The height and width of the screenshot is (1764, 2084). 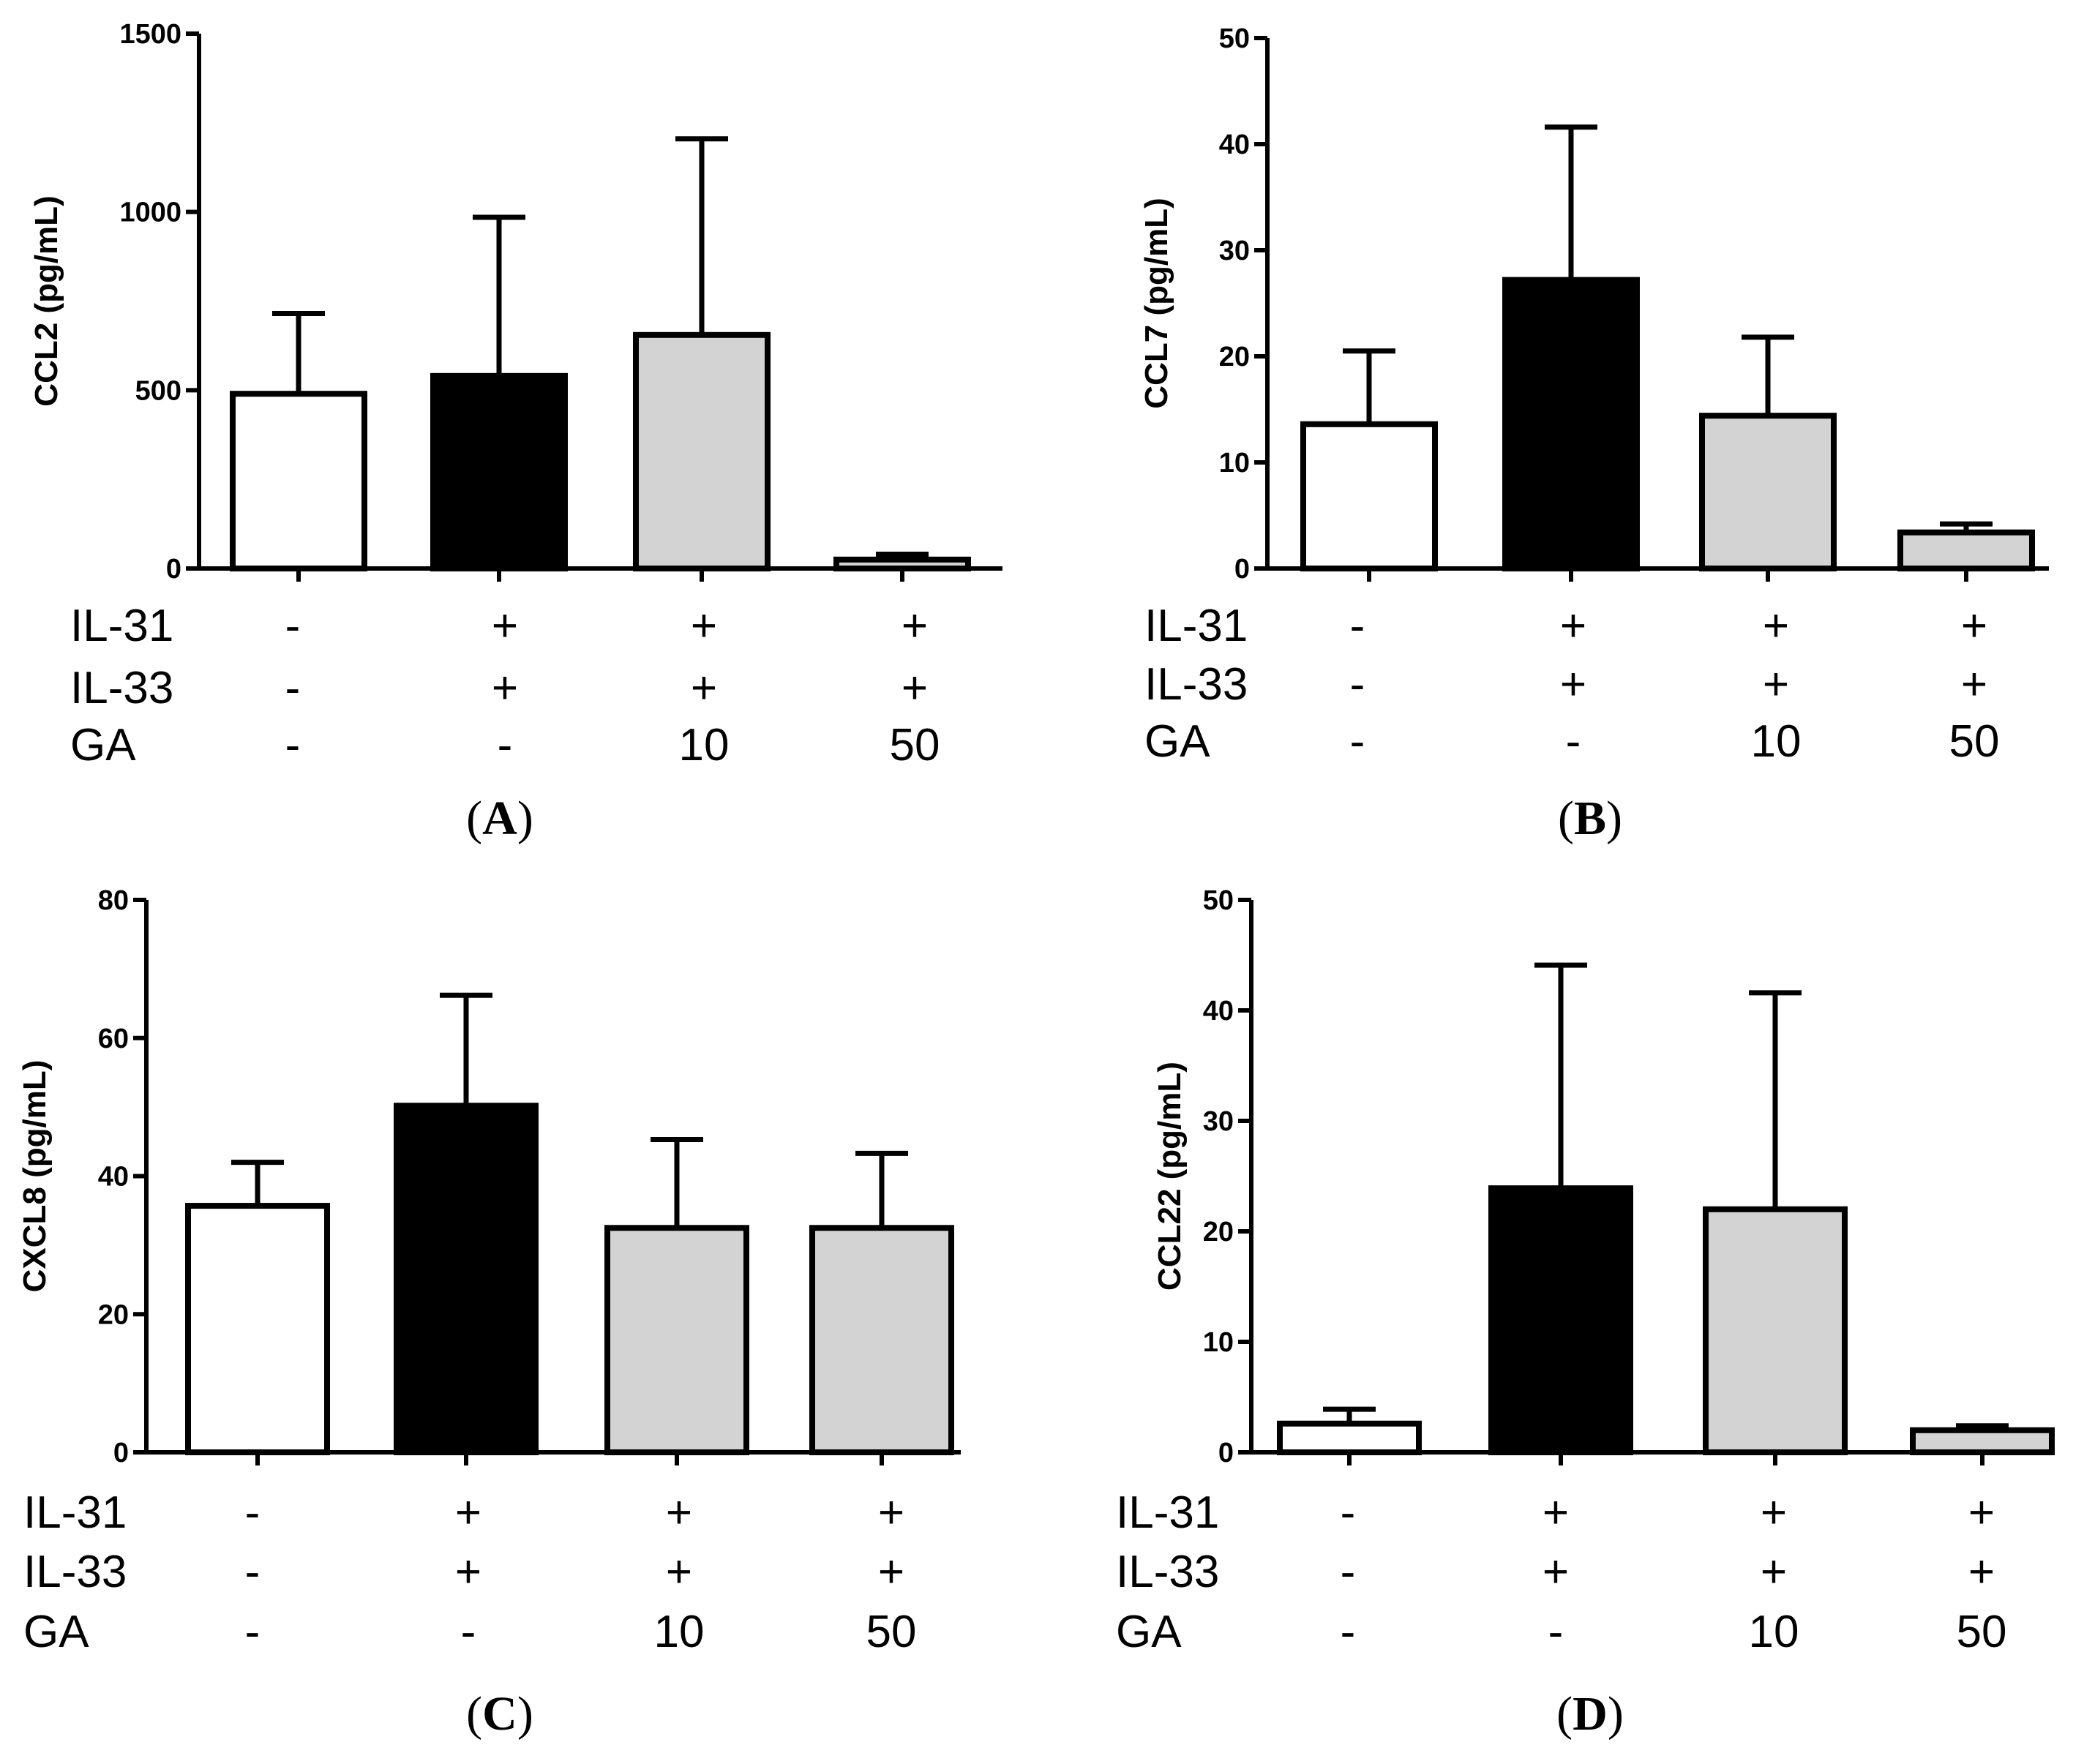 What do you see at coordinates (1218, 1121) in the screenshot?
I see `y-tick-label: 30` at bounding box center [1218, 1121].